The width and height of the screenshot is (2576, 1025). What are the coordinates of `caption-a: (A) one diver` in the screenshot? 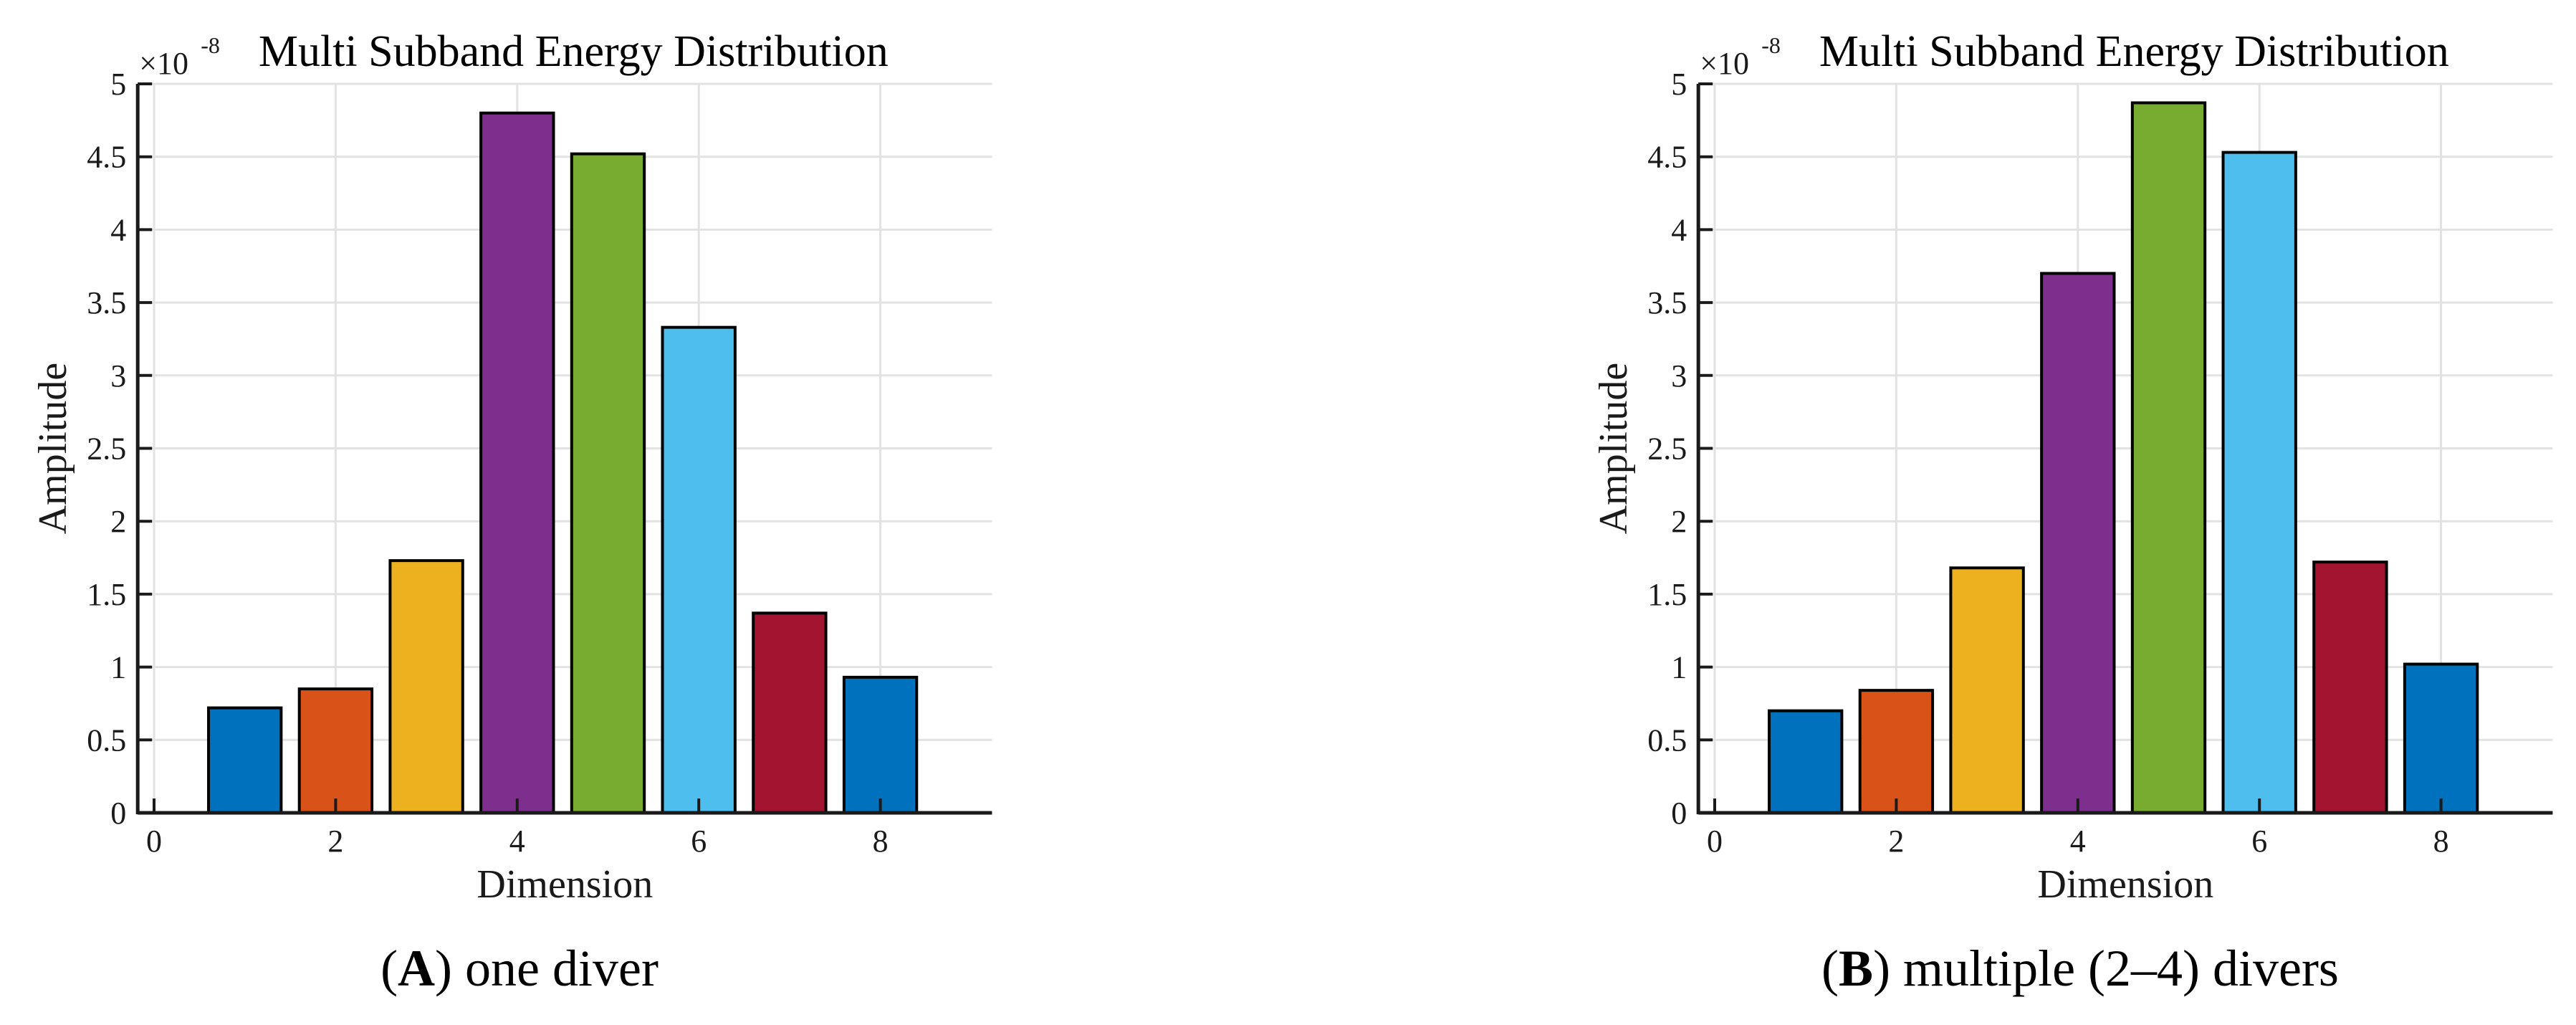 It's located at (519, 968).